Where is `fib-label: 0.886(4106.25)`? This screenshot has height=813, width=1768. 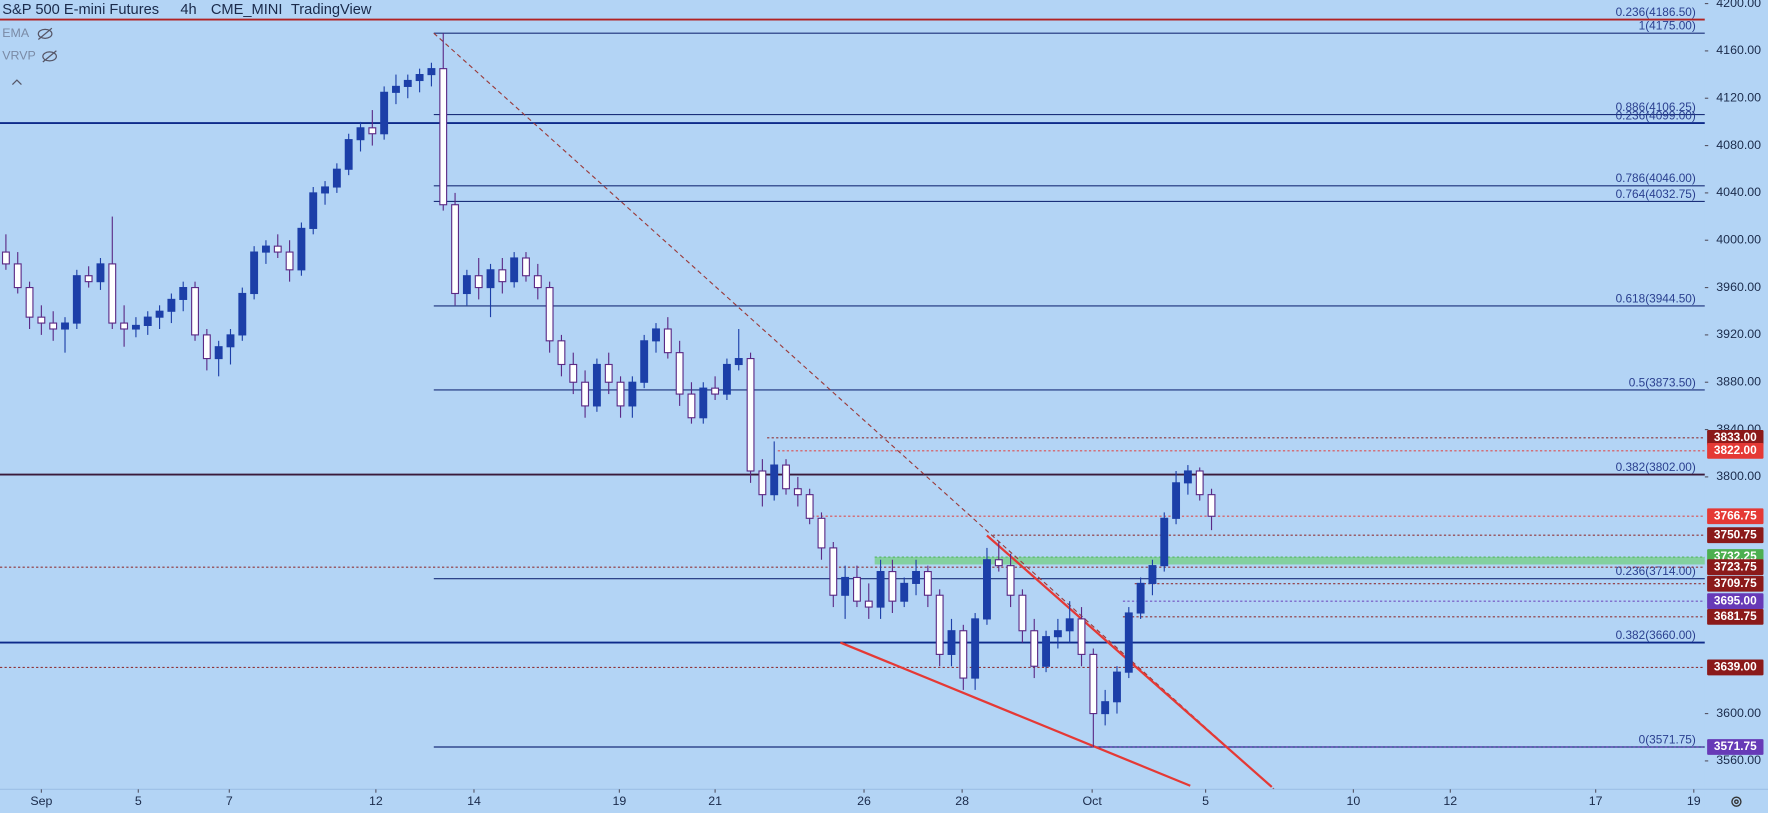
fib-label: 0.886(4106.25) is located at coordinates (1656, 107).